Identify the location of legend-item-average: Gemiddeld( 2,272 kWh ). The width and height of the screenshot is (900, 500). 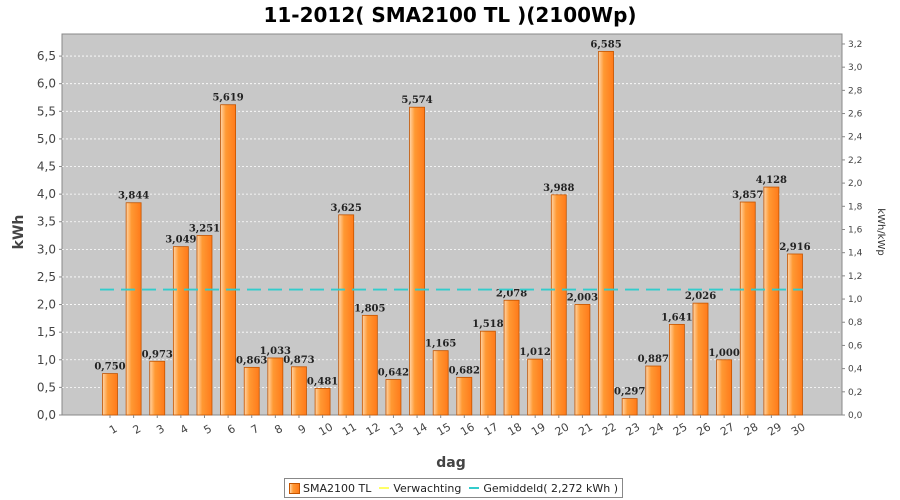
(543, 488).